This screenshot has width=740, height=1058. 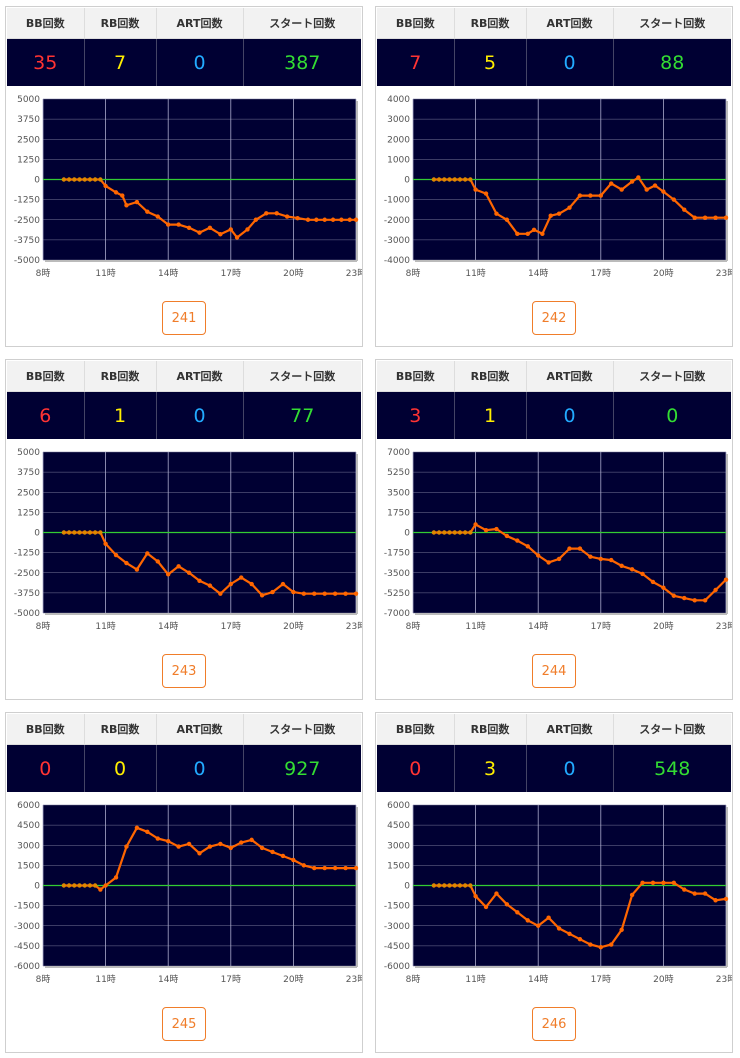 I want to click on bb-count: 3, so click(x=416, y=415).